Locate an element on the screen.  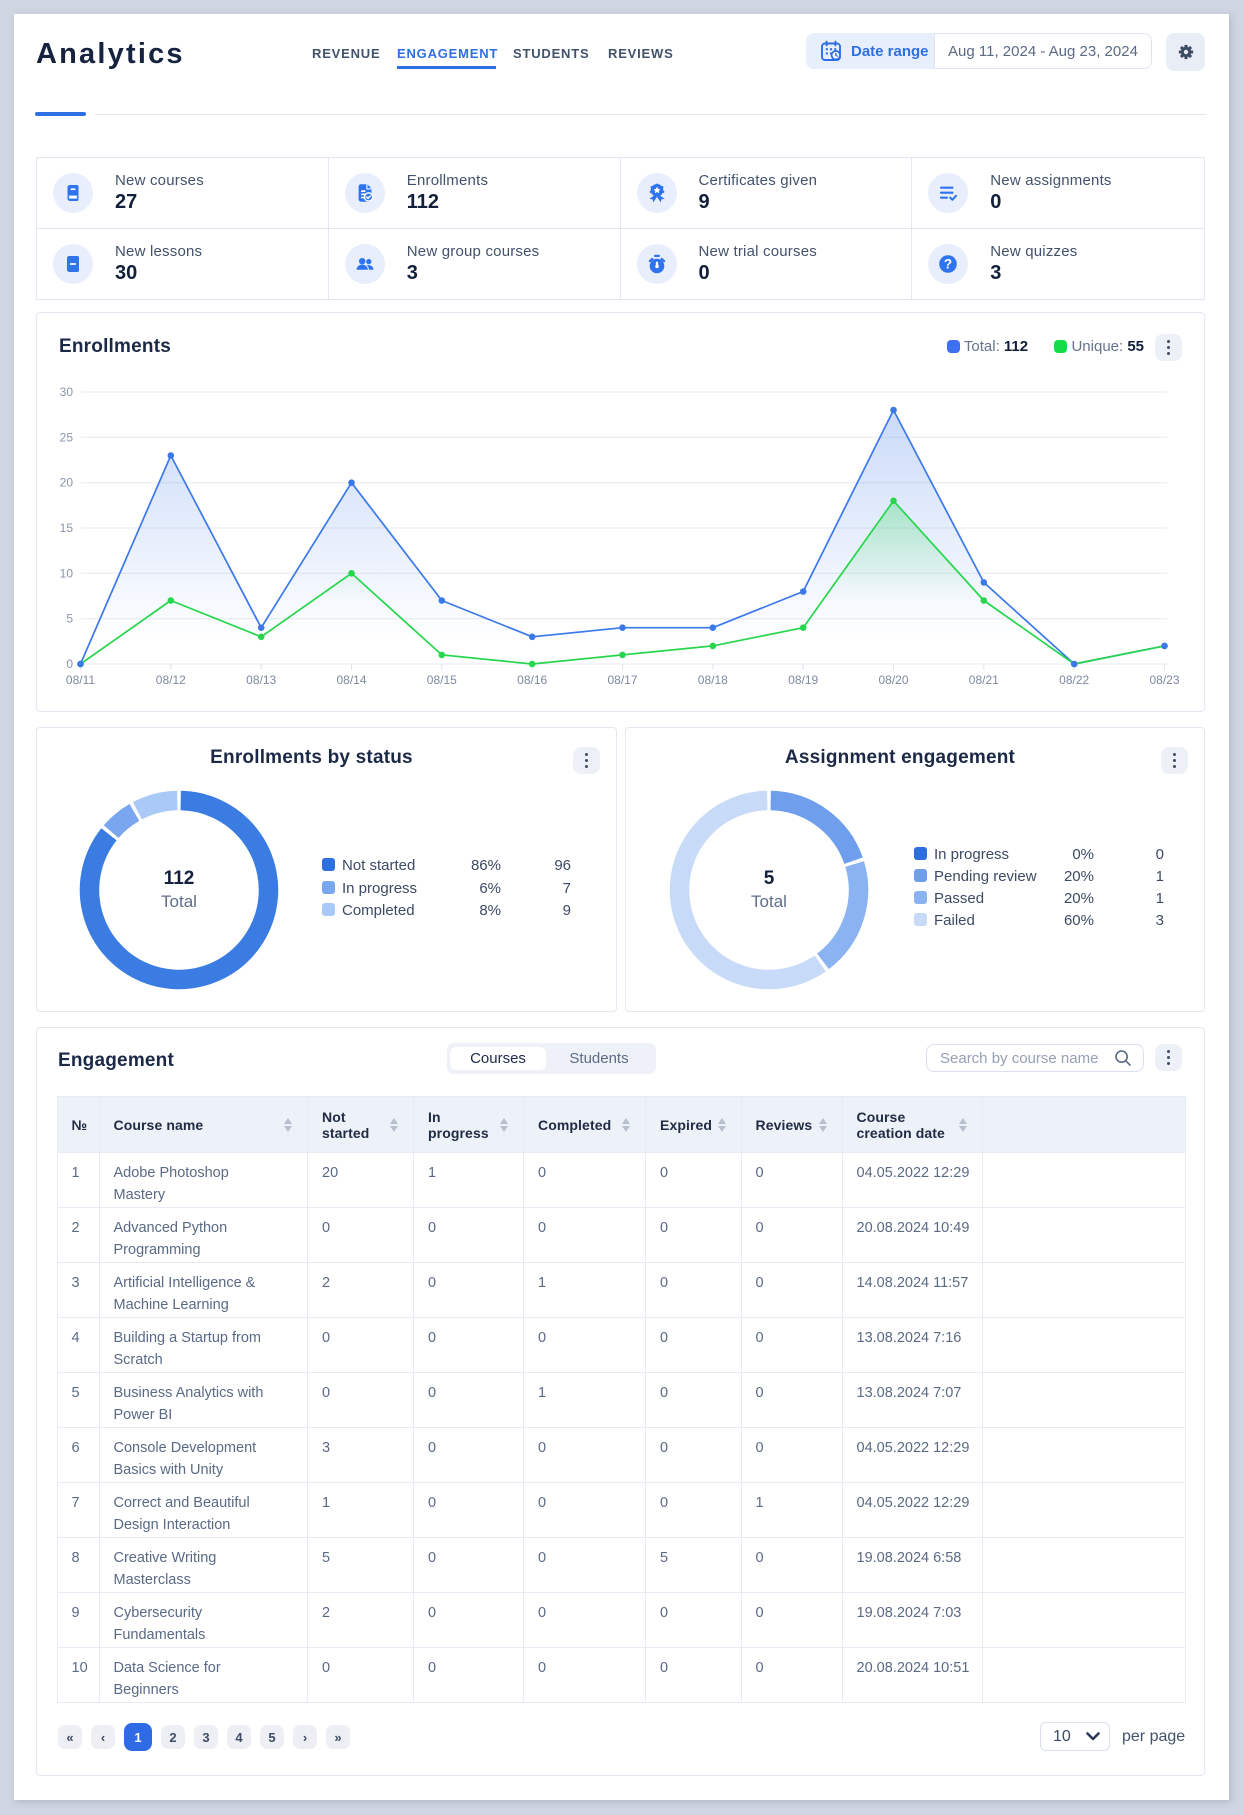
svg-text: 08/11 is located at coordinates (80, 680).